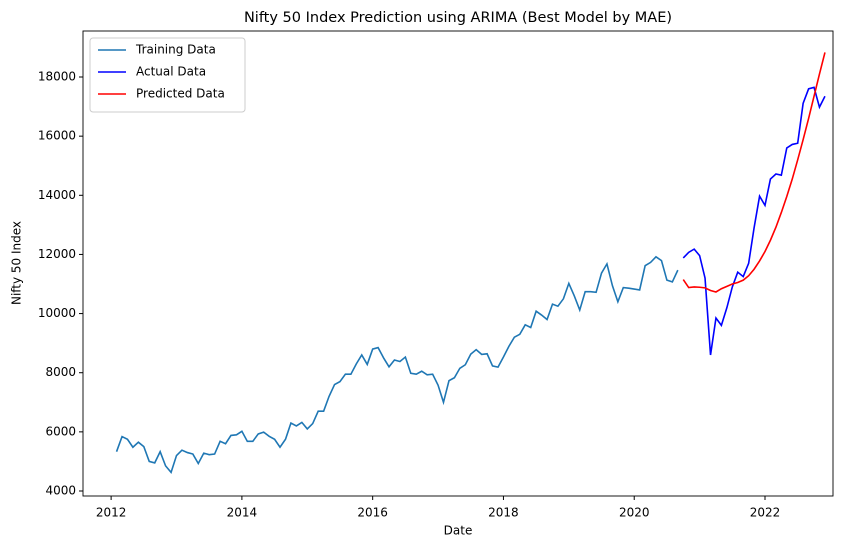  What do you see at coordinates (242, 513) in the screenshot?
I see `x-tick-label: 2014` at bounding box center [242, 513].